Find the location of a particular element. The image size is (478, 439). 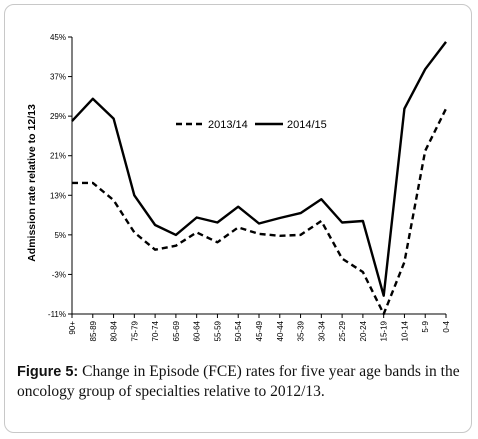

figure-label: Figure 5: is located at coordinates (48, 372).